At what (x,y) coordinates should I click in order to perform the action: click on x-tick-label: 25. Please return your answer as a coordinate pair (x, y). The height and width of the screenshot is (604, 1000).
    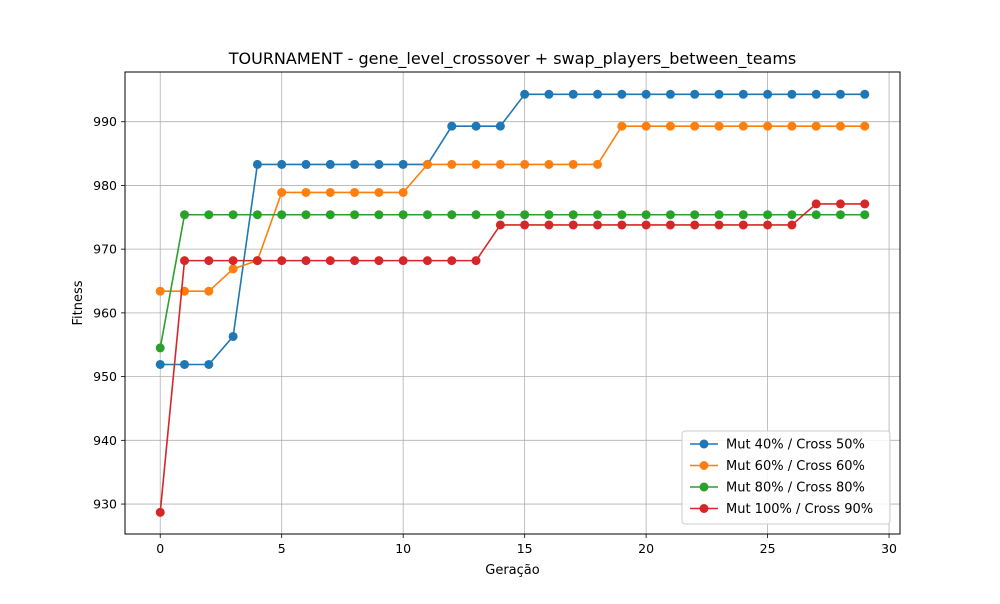
    Looking at the image, I should click on (768, 548).